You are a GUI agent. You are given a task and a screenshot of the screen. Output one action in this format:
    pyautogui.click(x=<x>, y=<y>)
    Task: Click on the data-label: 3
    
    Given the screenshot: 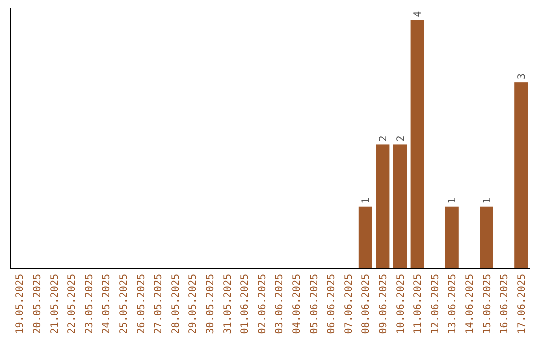 What is the action you would take?
    pyautogui.click(x=522, y=77)
    